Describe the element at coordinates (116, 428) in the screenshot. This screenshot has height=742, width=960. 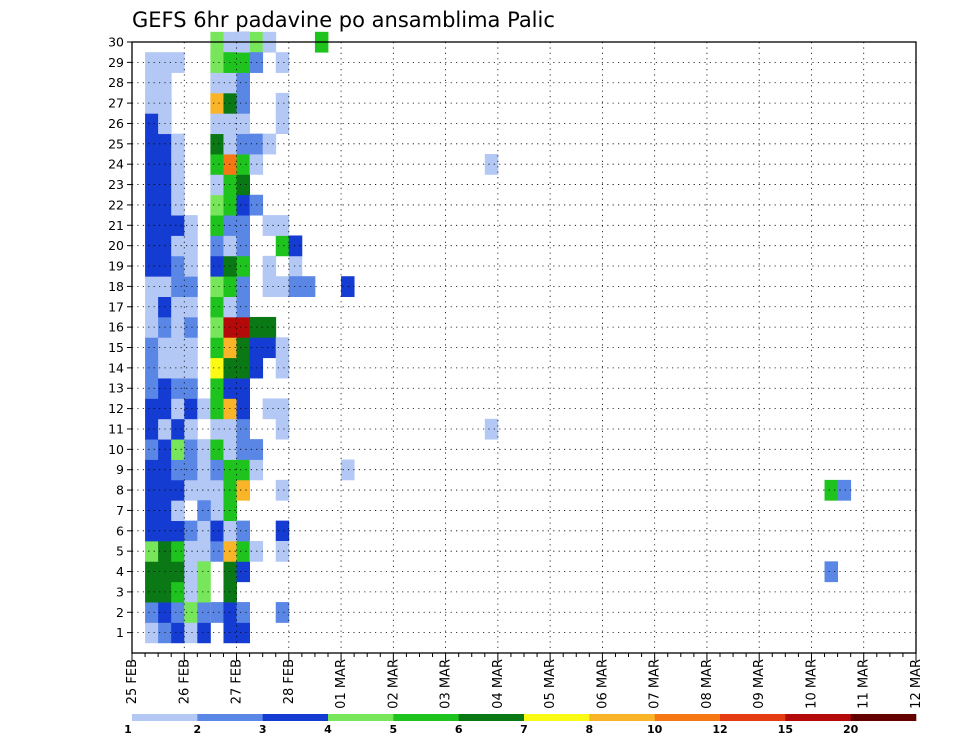
I see `y-tick-label: 11` at that location.